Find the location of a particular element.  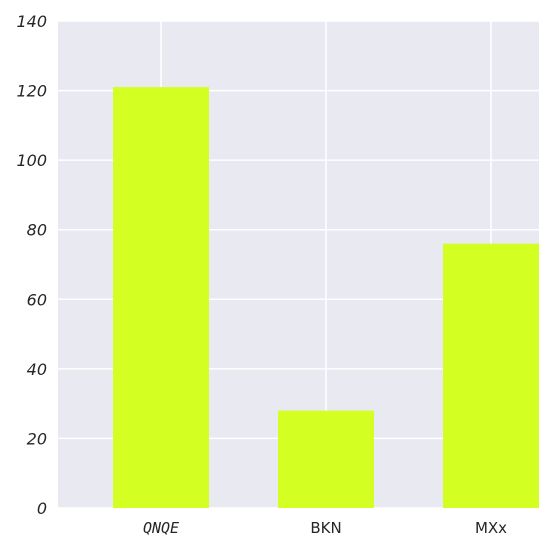

y-tick-label: 140 is located at coordinates (31, 21).